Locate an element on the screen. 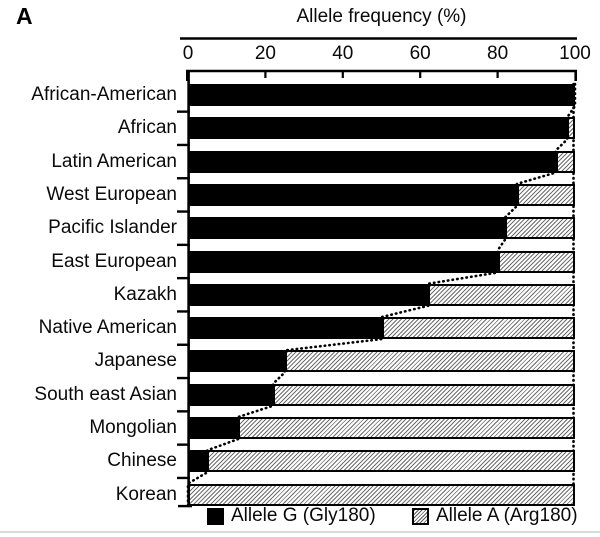 The image size is (600, 537). legend-entry: Allele G (Gly180) is located at coordinates (291, 516).